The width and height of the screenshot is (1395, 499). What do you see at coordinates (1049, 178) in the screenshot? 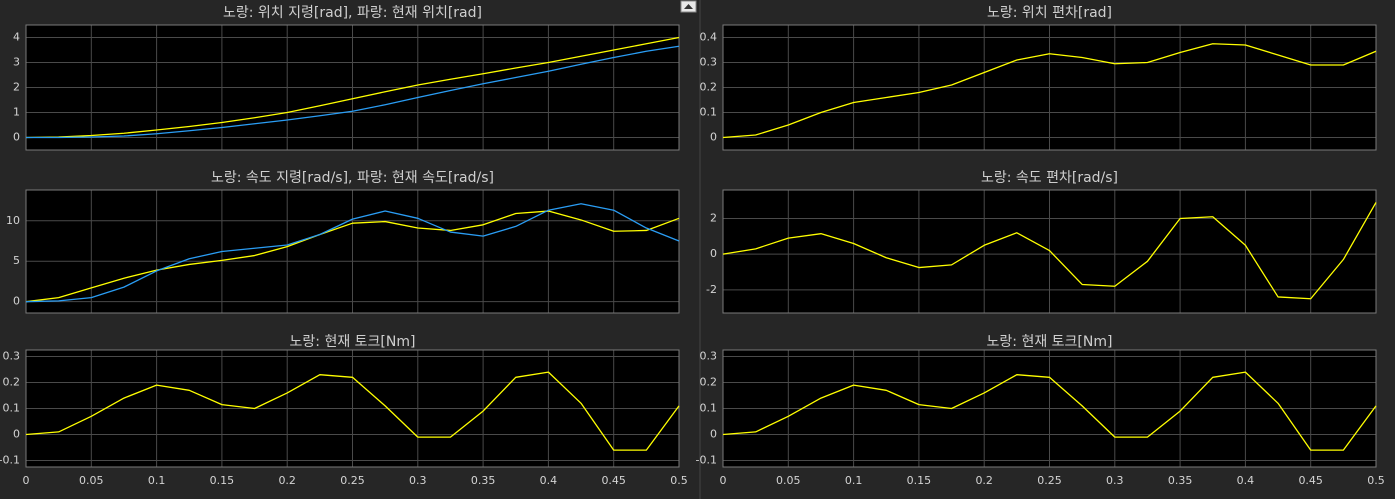
I see `chart-title: 노랑: 속도 편차[rad/s]` at bounding box center [1049, 178].